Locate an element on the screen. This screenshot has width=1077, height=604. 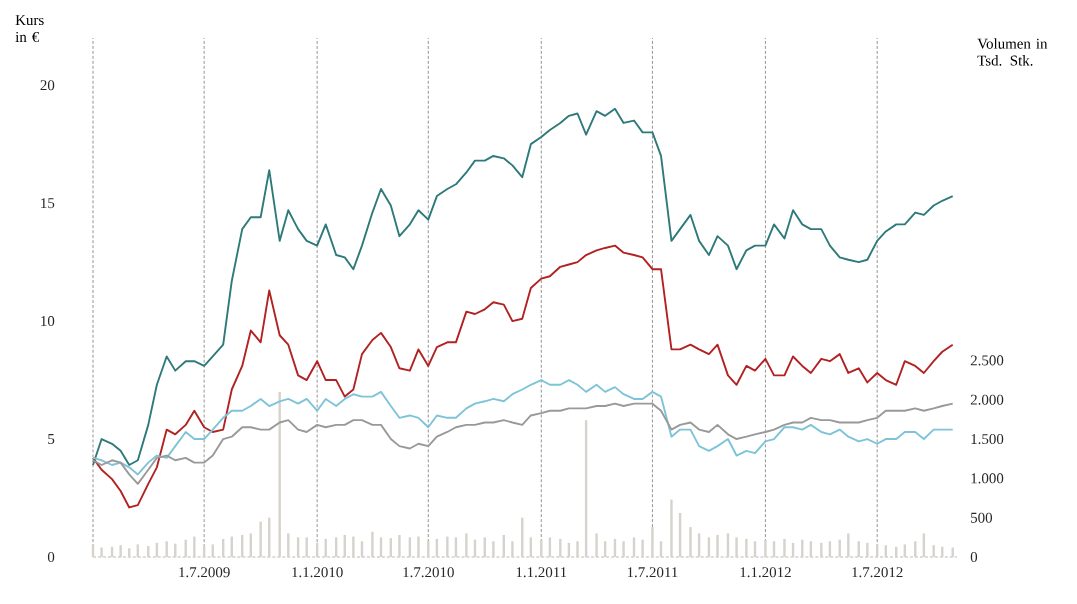
x-tick-label: 1.1.2012 is located at coordinates (765, 572).